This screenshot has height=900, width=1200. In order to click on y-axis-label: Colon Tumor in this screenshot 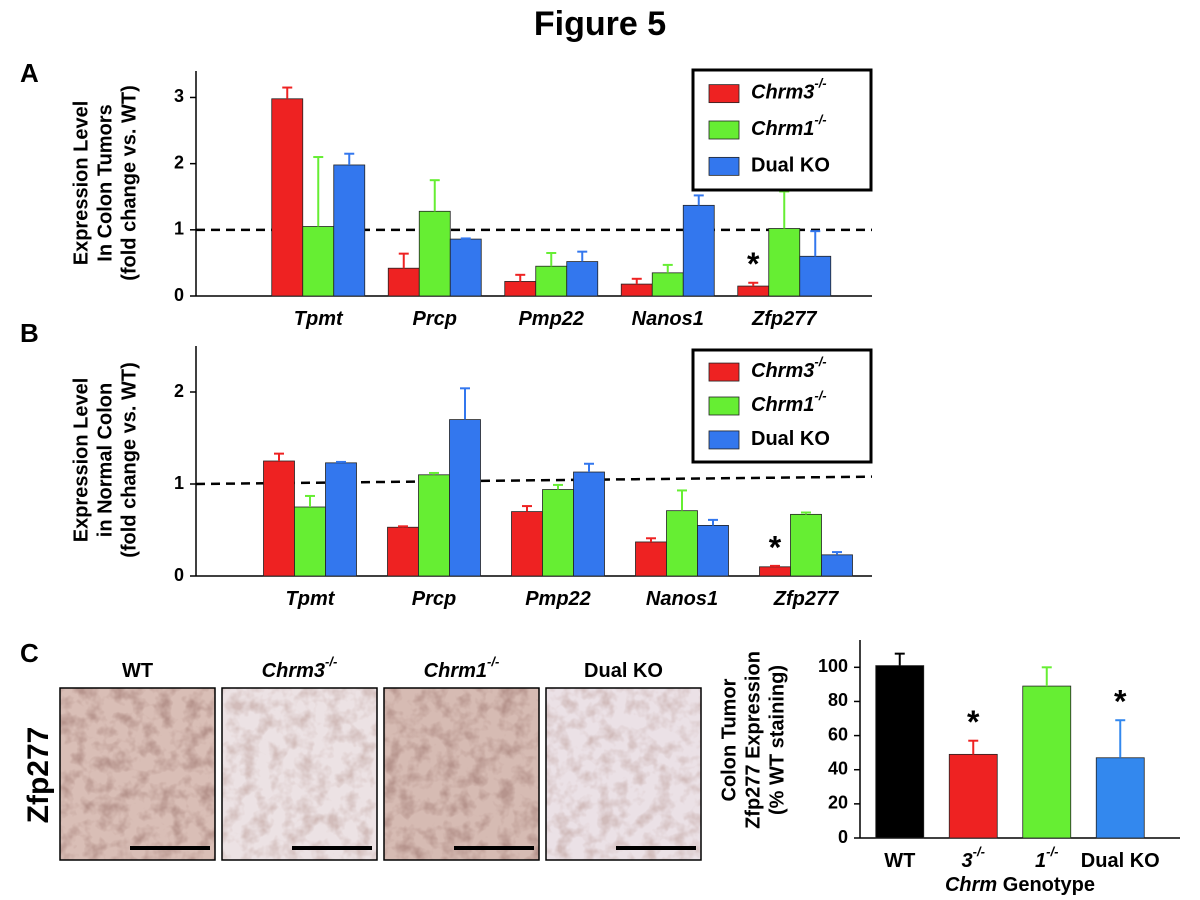, I will do `click(729, 739)`.